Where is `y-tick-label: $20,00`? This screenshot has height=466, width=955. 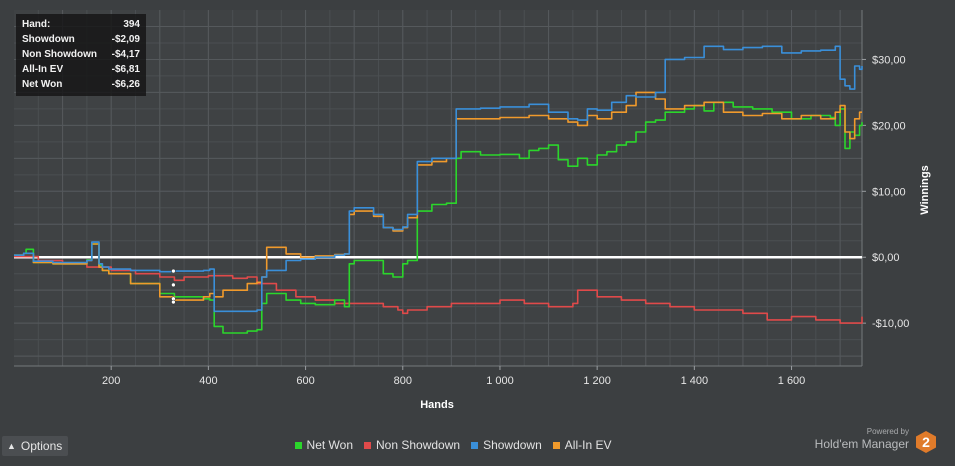
y-tick-label: $20,00 is located at coordinates (889, 126).